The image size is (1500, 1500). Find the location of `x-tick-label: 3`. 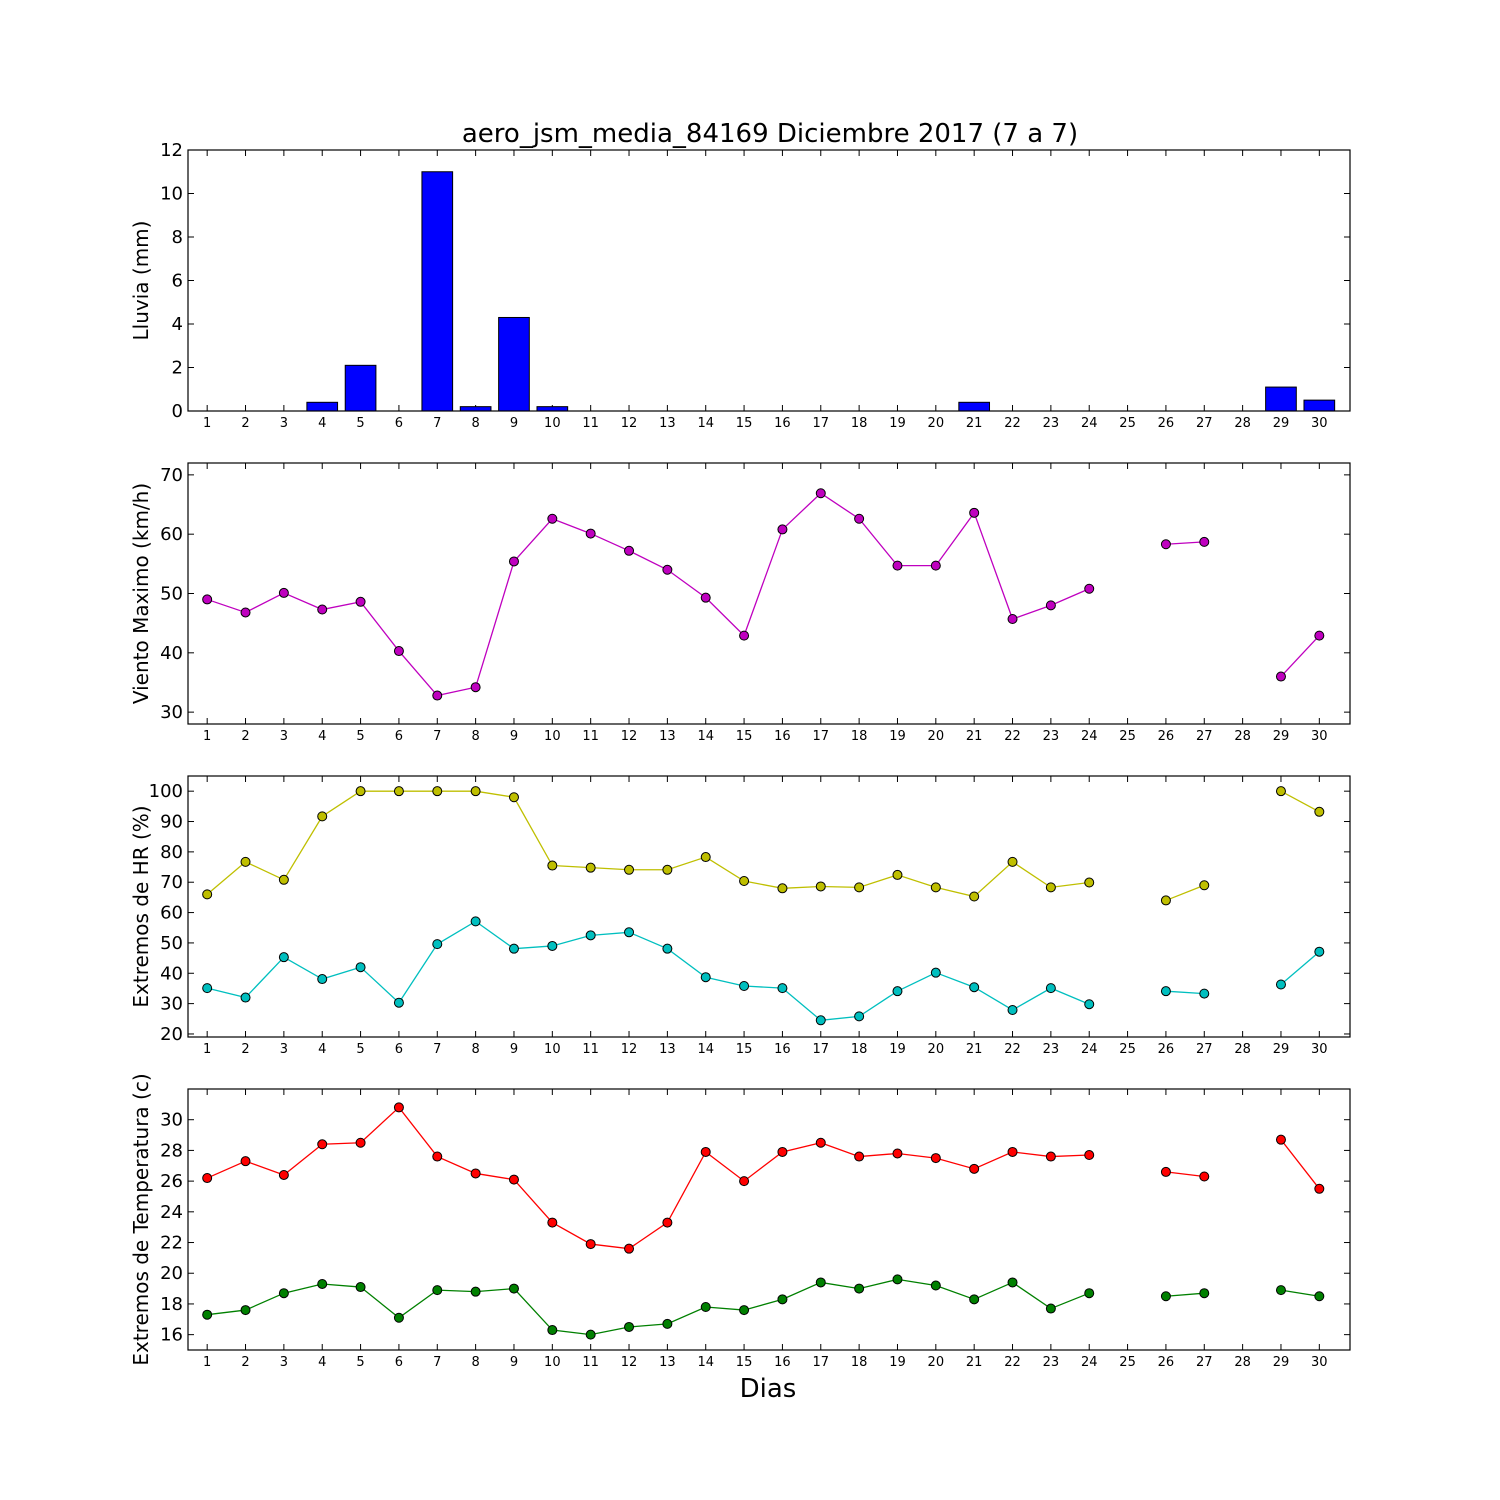

x-tick-label: 3 is located at coordinates (284, 1362).